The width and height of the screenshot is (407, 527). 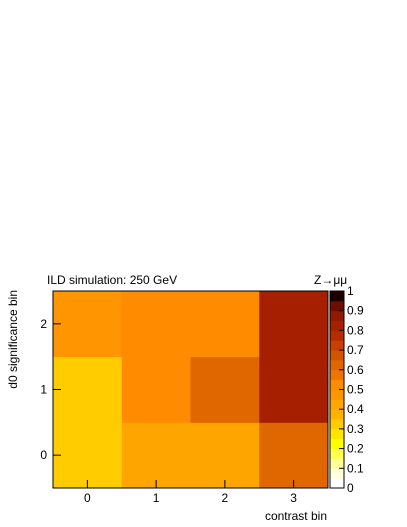 I want to click on x-tick-label: 2, so click(x=225, y=498).